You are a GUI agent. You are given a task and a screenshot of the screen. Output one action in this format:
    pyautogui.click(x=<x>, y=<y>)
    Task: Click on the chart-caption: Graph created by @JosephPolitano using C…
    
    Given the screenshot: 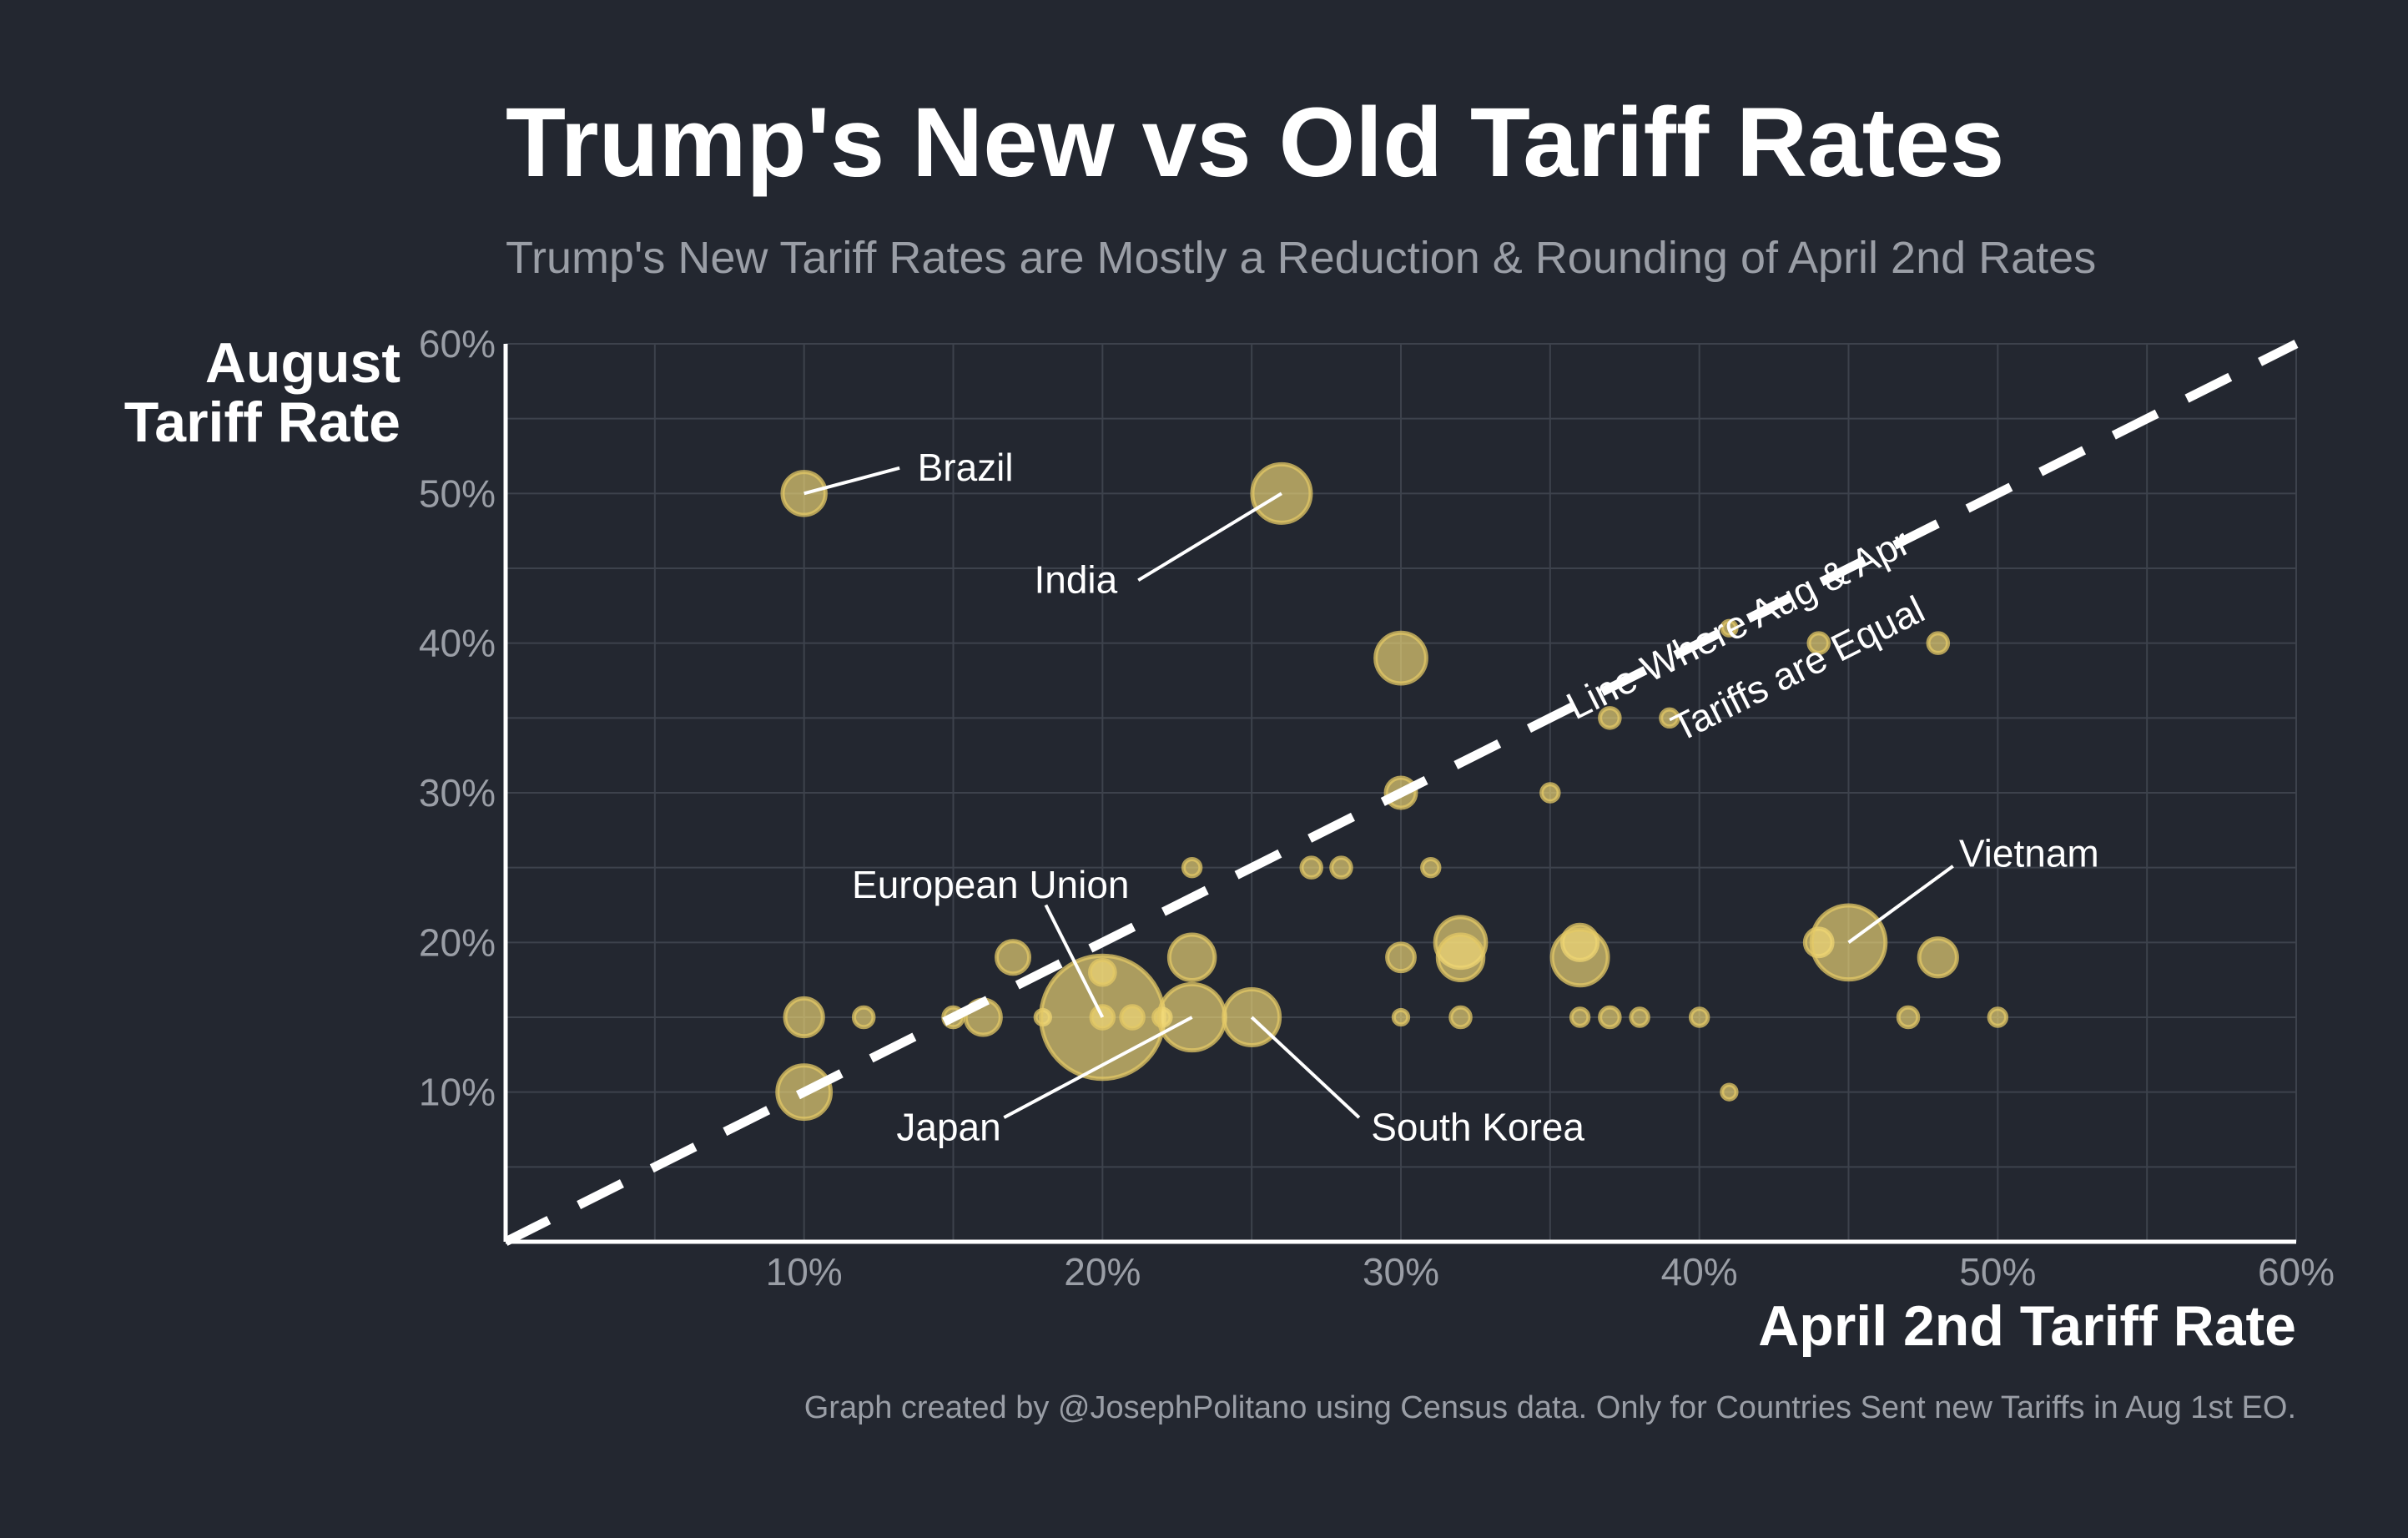 What is the action you would take?
    pyautogui.click(x=1550, y=1407)
    